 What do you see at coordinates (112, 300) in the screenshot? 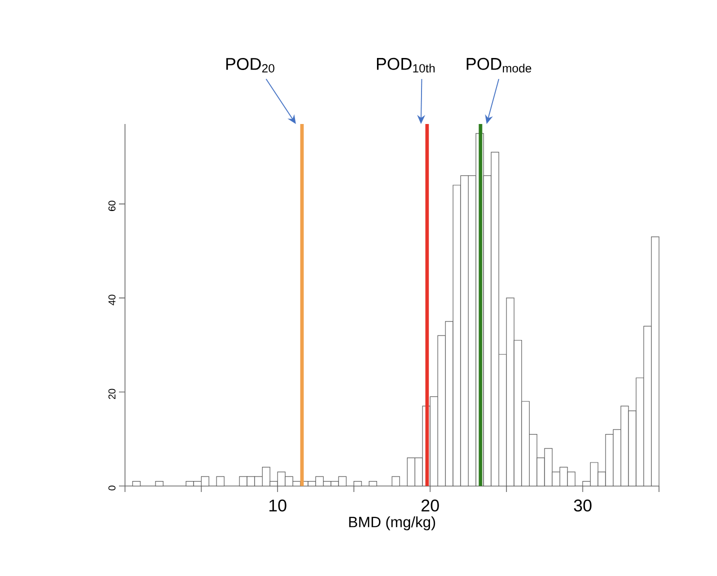
I see `y-tick-label: 40` at bounding box center [112, 300].